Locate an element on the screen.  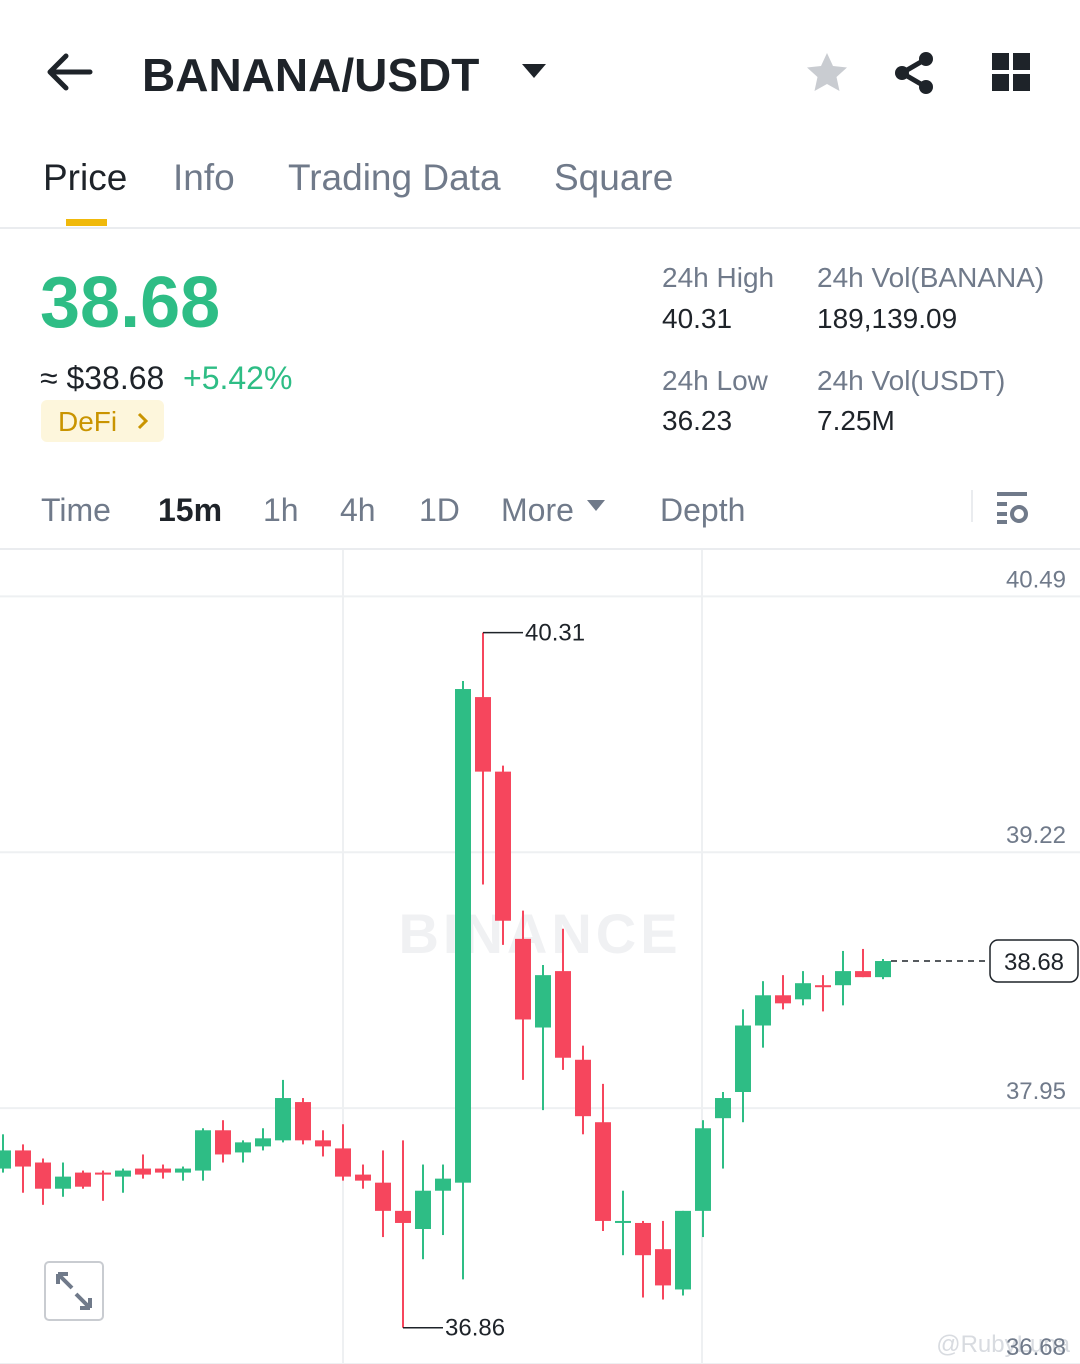
share-icon is located at coordinates (915, 73).